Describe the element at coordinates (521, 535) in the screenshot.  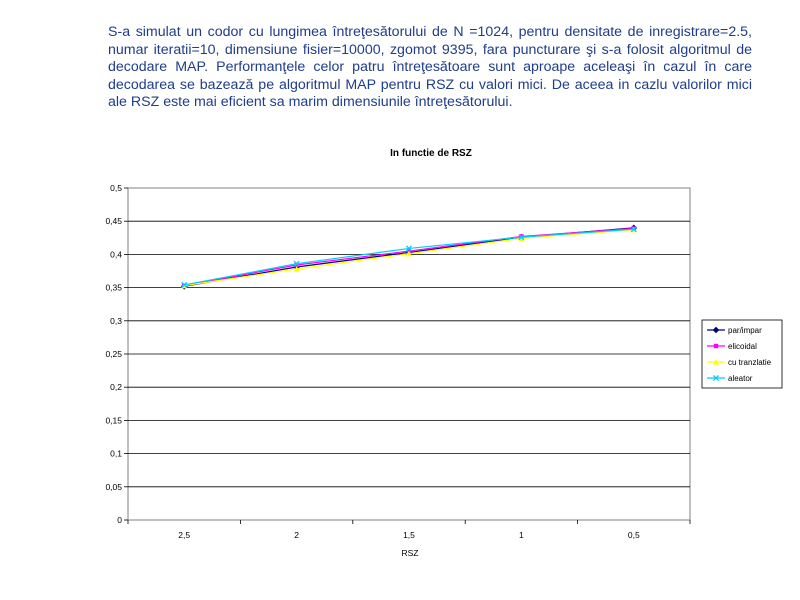
I see `x-tick-label: 1` at that location.